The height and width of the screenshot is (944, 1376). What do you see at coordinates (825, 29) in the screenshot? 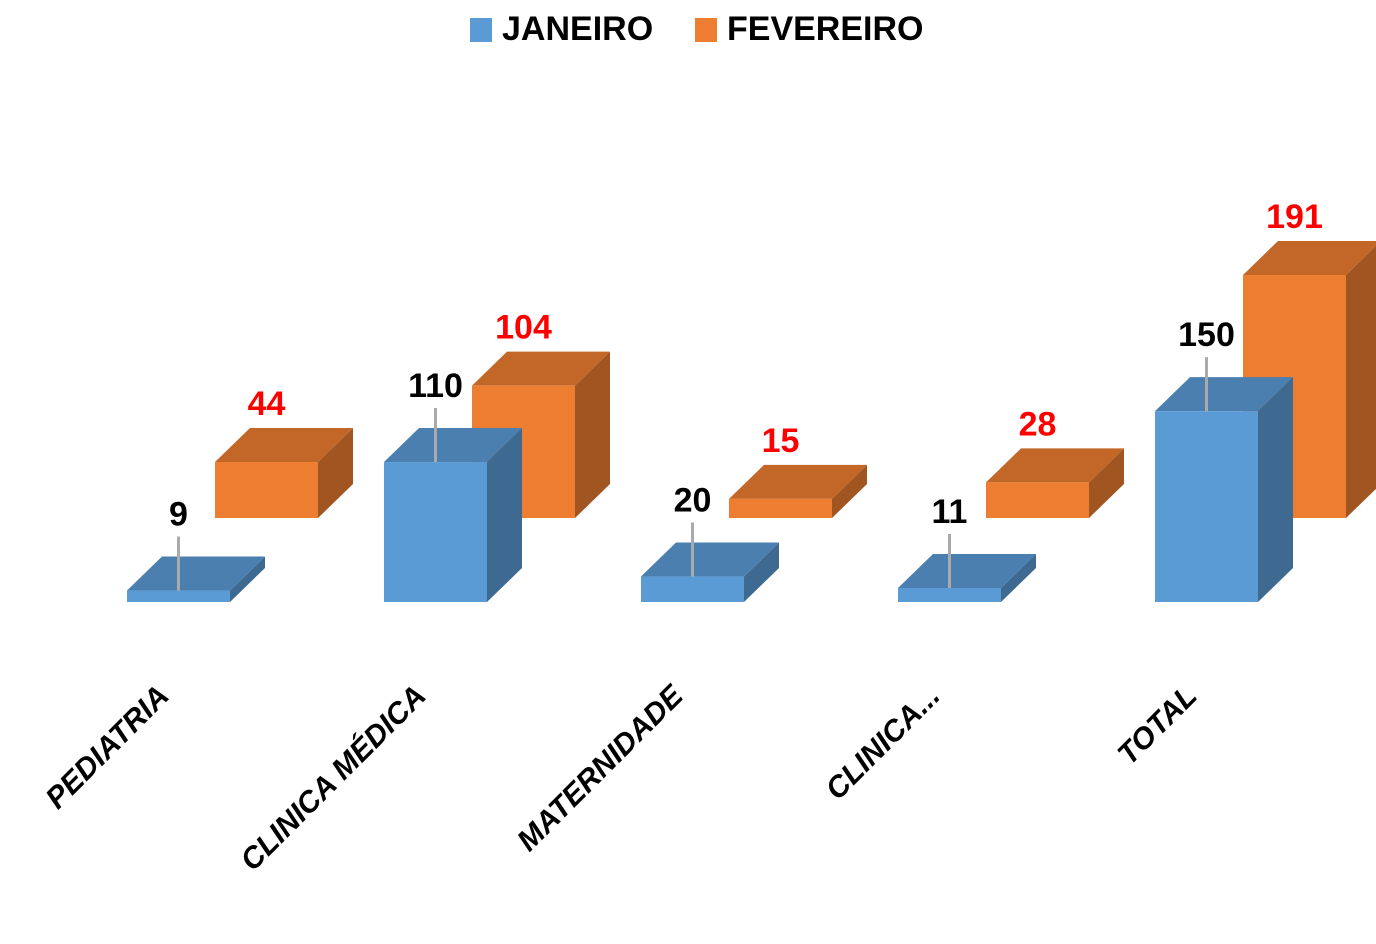
I see `legend-label: FEVEREIRO` at bounding box center [825, 29].